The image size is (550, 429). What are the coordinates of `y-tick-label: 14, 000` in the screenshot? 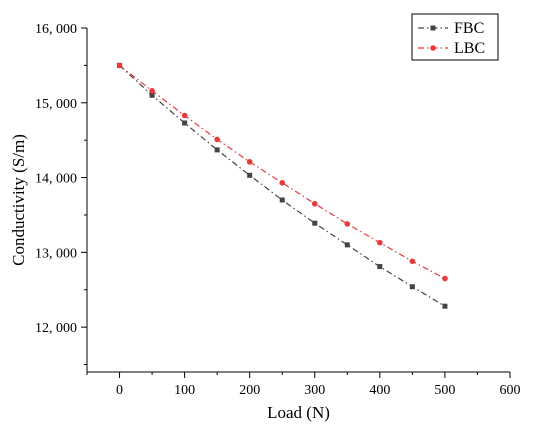 It's located at (56, 179).